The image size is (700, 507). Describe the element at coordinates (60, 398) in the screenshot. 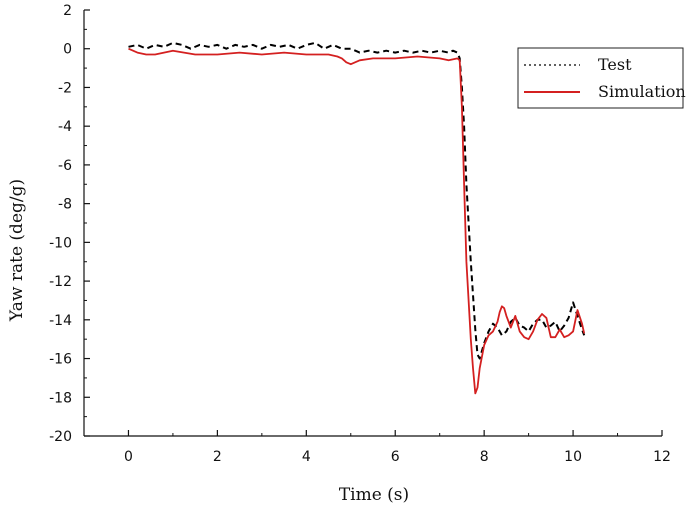

I see `y-tick-label: -18` at that location.